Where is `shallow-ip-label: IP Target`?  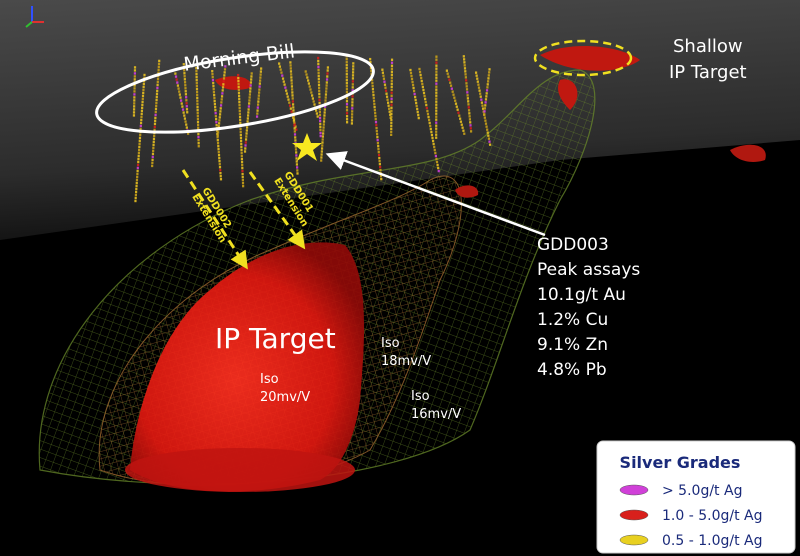 shallow-ip-label: IP Target is located at coordinates (708, 72).